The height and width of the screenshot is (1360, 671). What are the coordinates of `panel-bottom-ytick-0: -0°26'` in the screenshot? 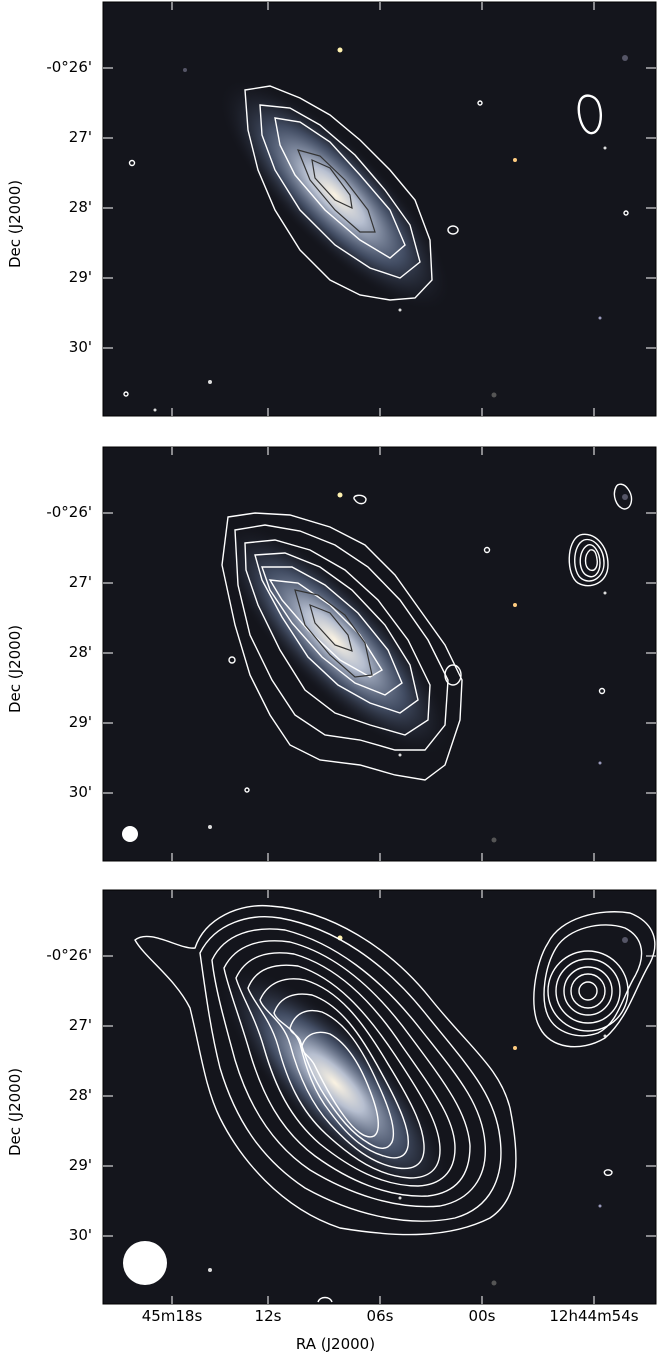 It's located at (69, 955).